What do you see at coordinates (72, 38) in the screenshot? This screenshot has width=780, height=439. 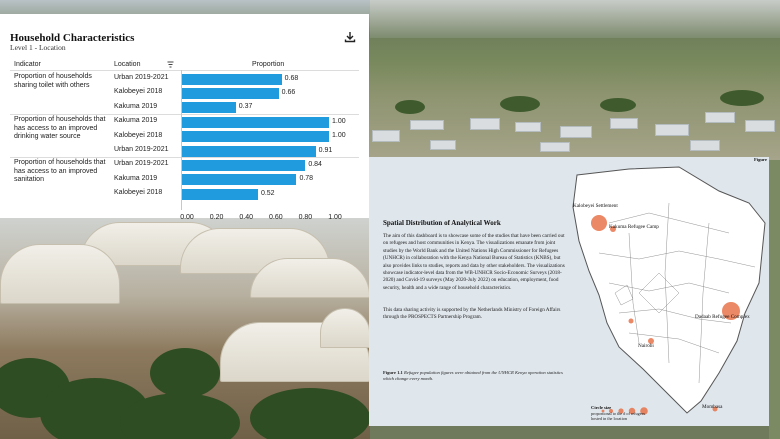 I see `panel-title: Household Characteristics` at bounding box center [72, 38].